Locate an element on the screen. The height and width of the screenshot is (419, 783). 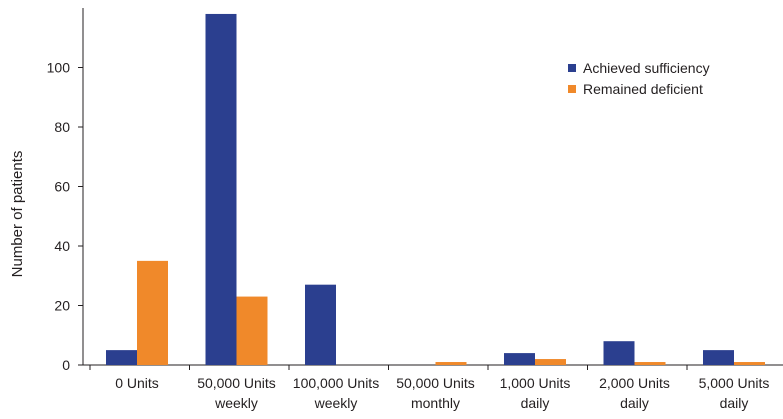
y-tick-label: 0 is located at coordinates (66, 365).